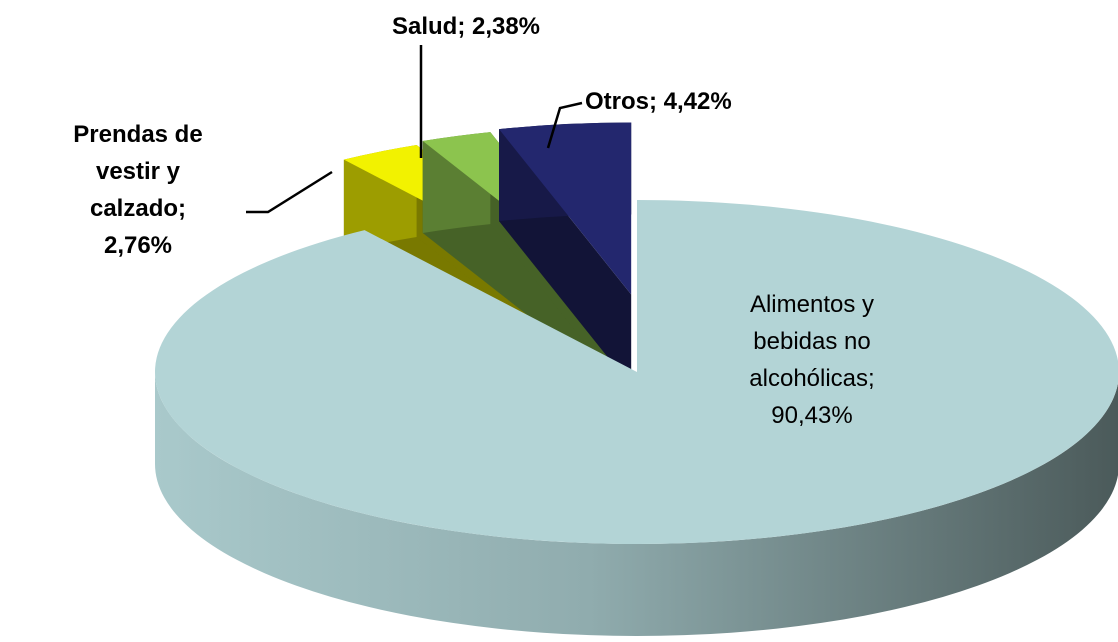  I want to click on label-line: Prendas de, so click(137, 134).